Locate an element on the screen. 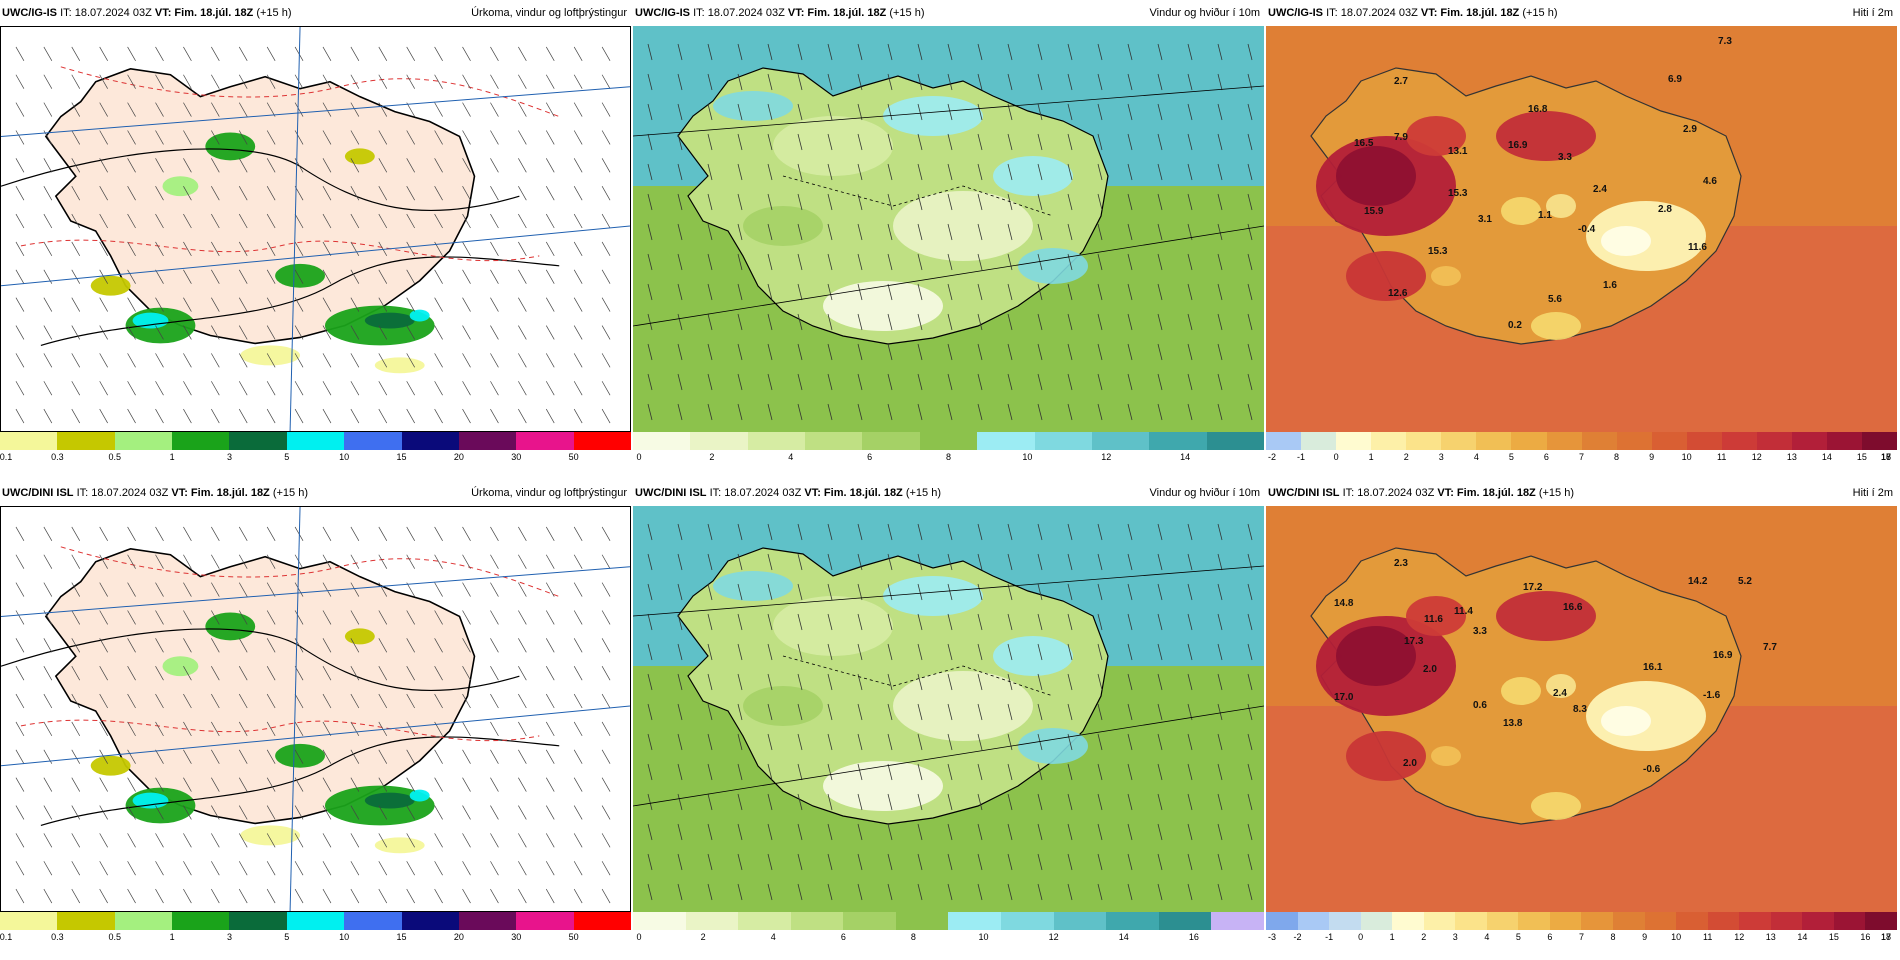  tick-label: 1 is located at coordinates (1392, 937).